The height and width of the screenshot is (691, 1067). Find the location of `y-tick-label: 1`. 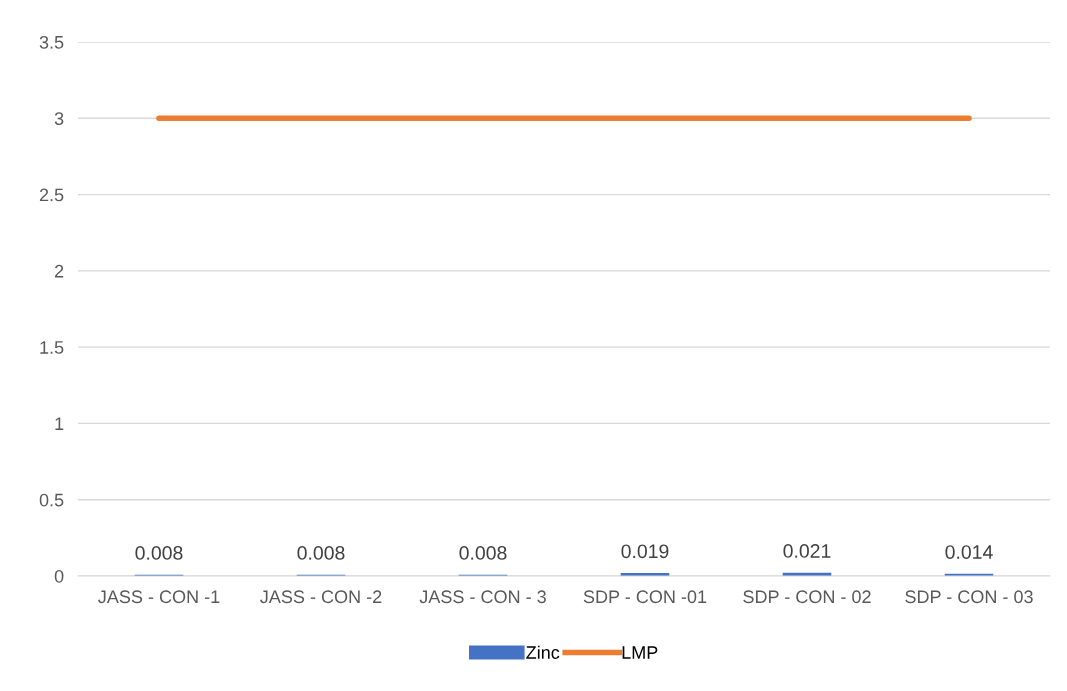

y-tick-label: 1 is located at coordinates (59, 423).